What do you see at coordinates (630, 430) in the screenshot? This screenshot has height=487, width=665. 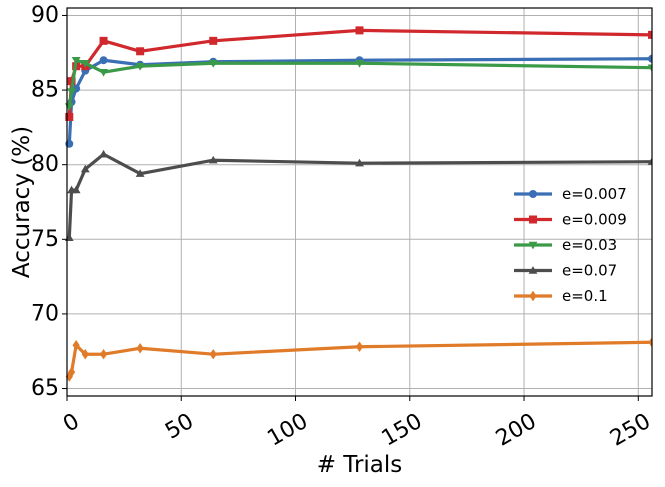 I see `x-tick-label: 250` at bounding box center [630, 430].